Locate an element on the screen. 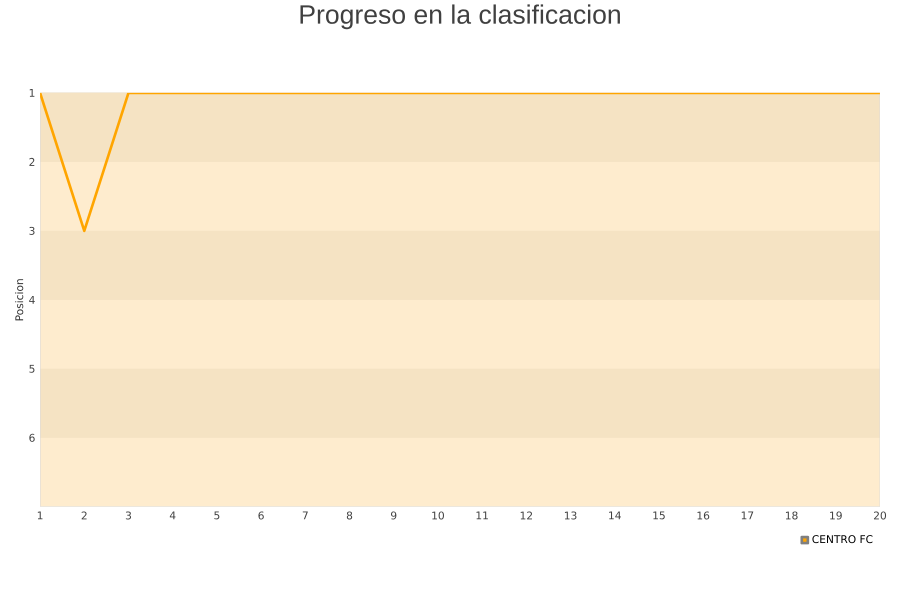 The height and width of the screenshot is (607, 900). x-tick-label: 10 is located at coordinates (438, 515).